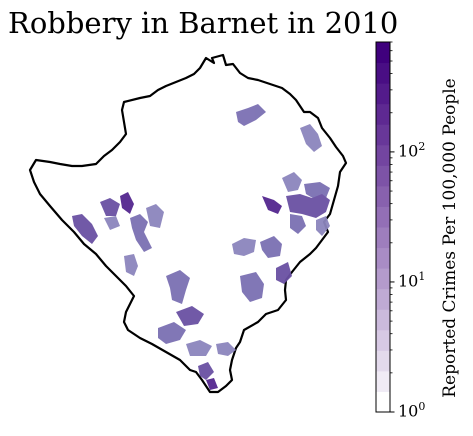  Describe the element at coordinates (412, 150) in the screenshot. I see `colorbar-tick-label: 10²` at that location.